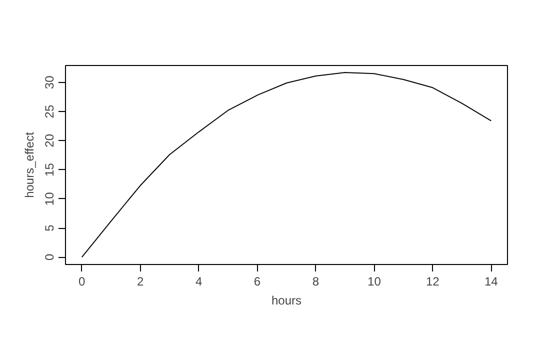  Describe the element at coordinates (433, 281) in the screenshot. I see `x-tick-label: 12` at that location.